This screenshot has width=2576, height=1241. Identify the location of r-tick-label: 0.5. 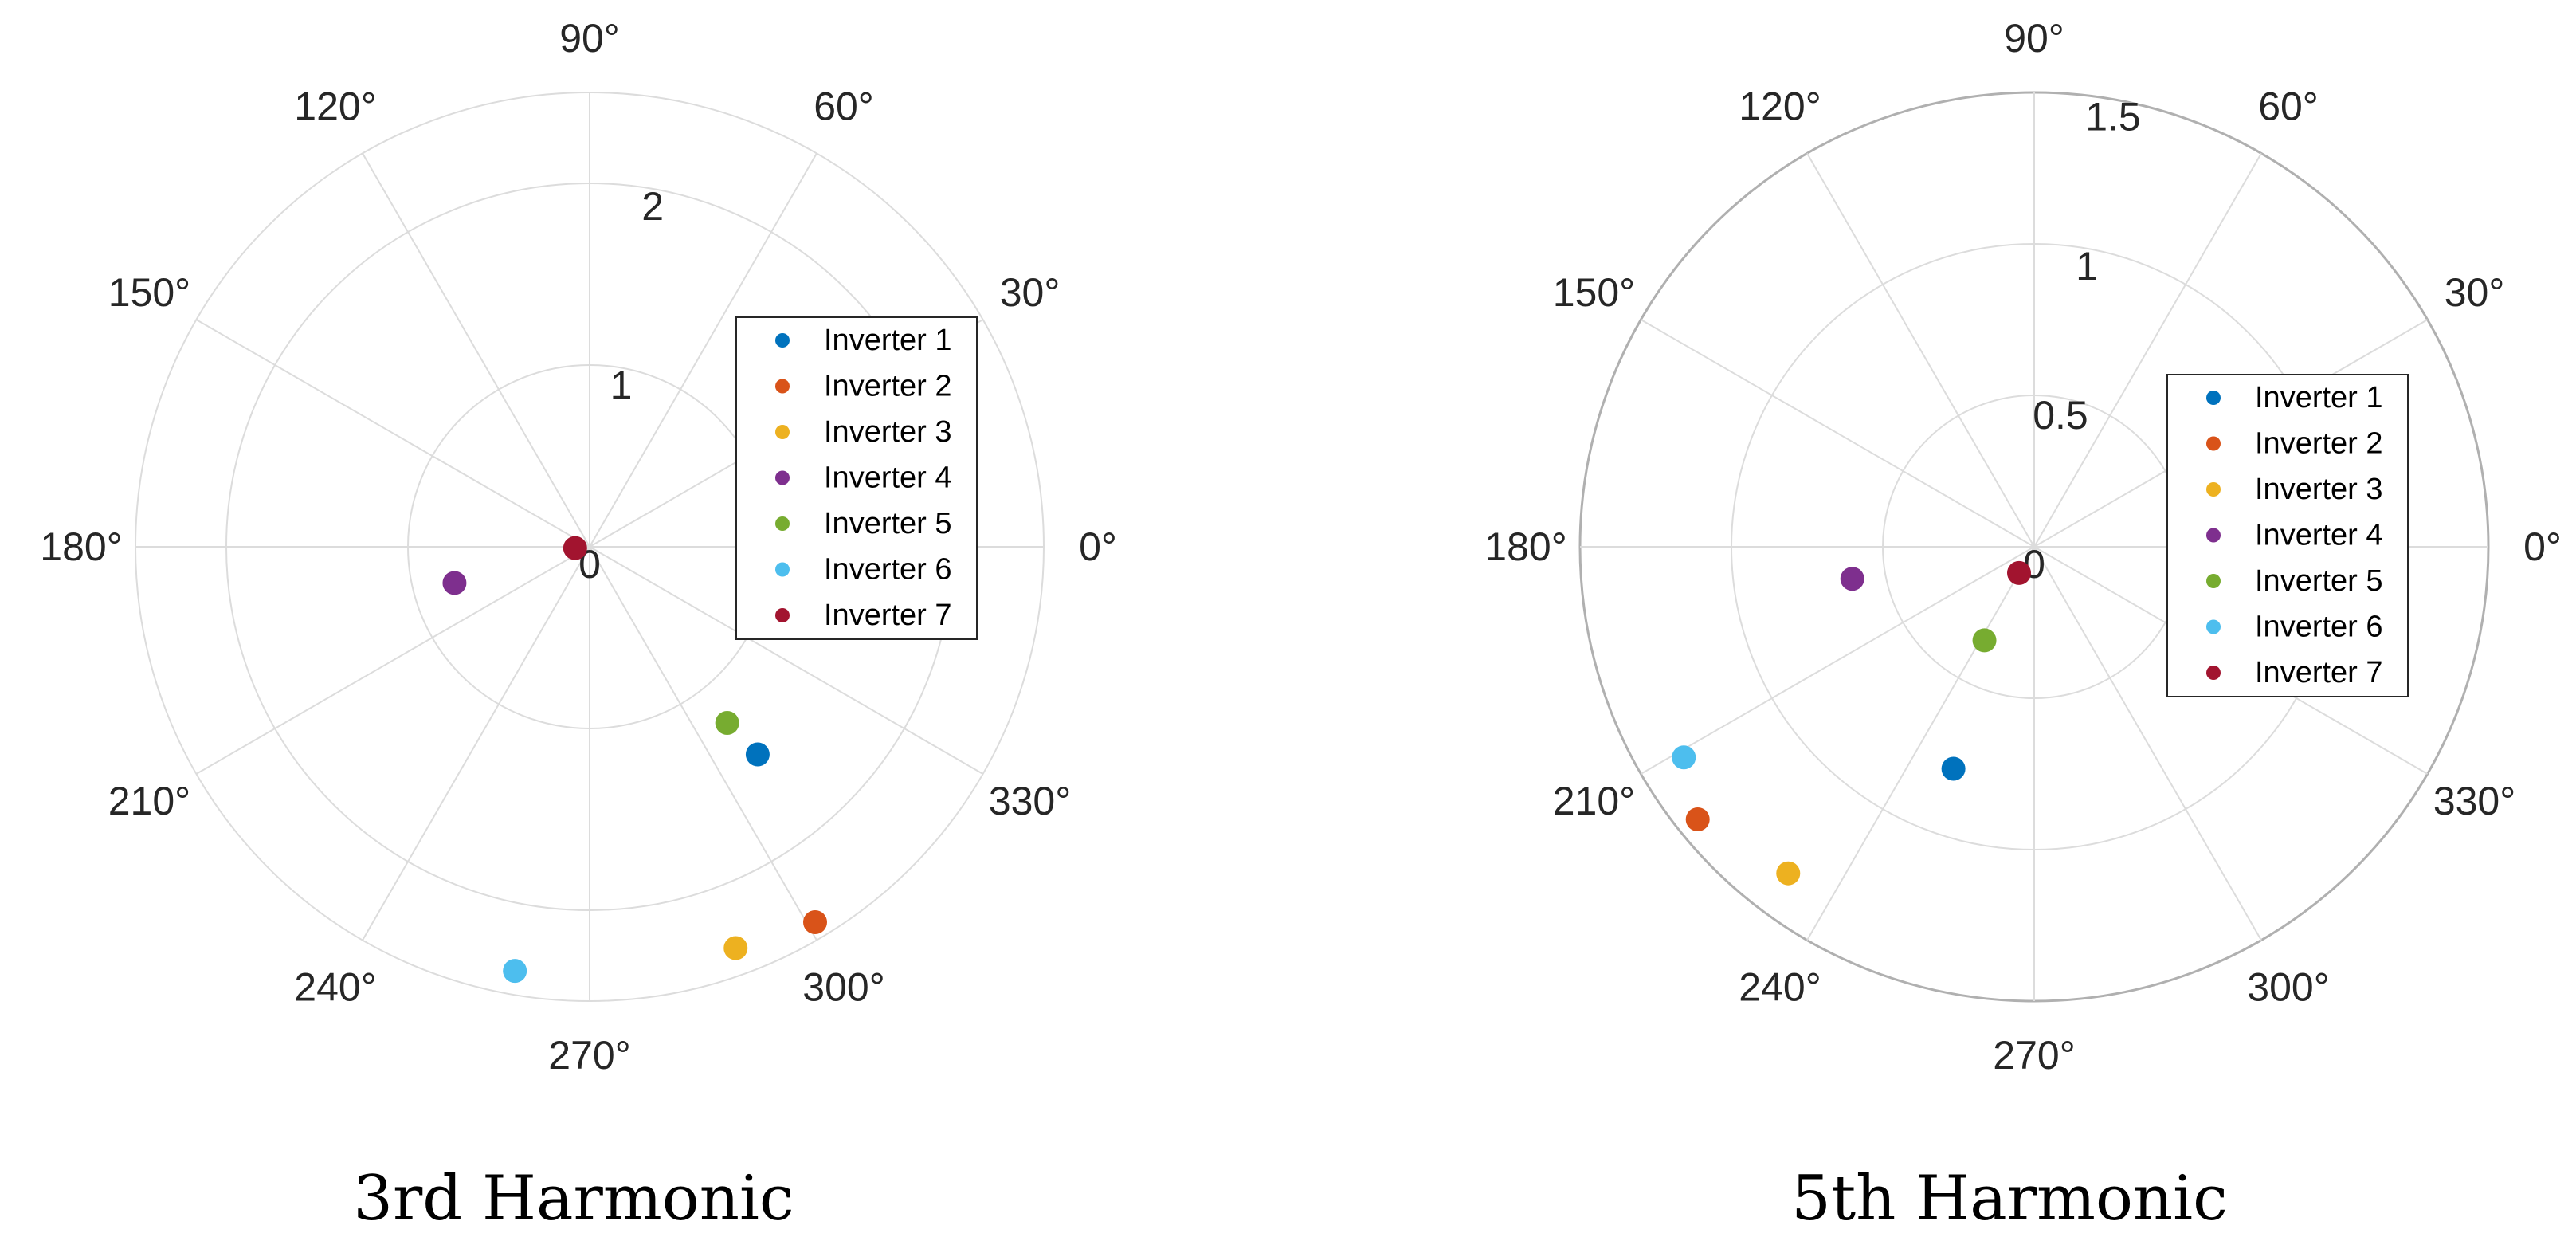
(2060, 415).